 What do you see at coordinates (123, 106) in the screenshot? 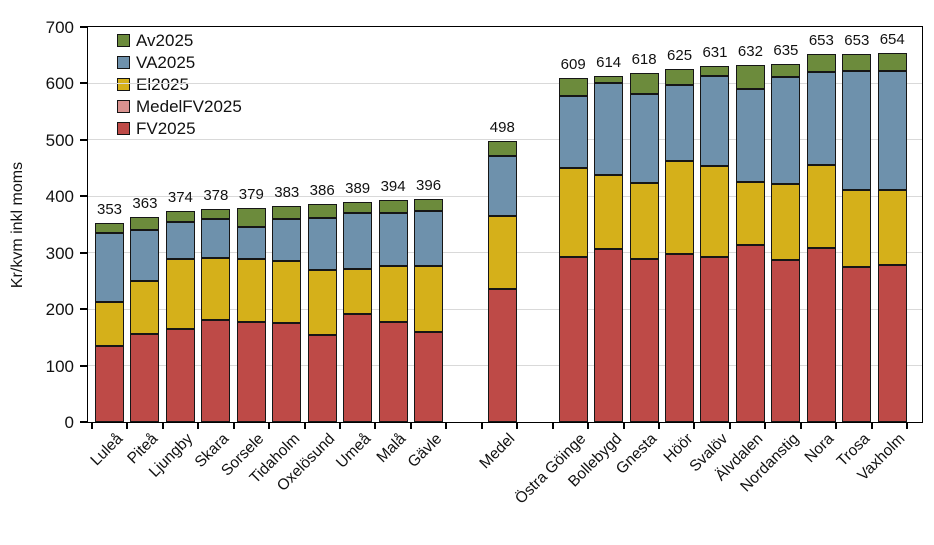
I see `legend-swatch-medelfv2025-icon` at bounding box center [123, 106].